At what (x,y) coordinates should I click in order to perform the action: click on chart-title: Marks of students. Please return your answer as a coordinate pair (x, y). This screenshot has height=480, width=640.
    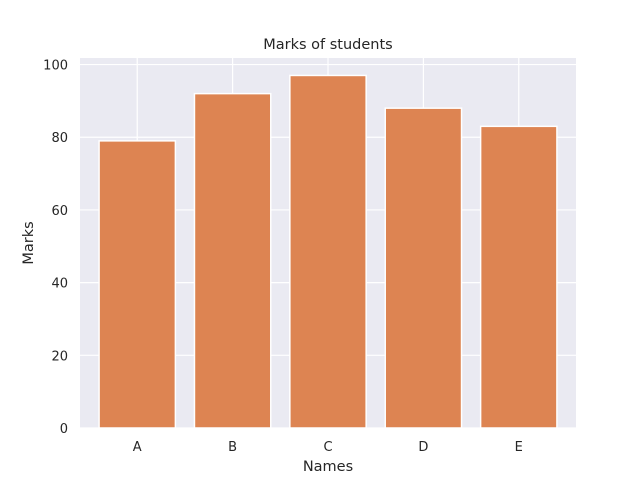
    Looking at the image, I should click on (328, 45).